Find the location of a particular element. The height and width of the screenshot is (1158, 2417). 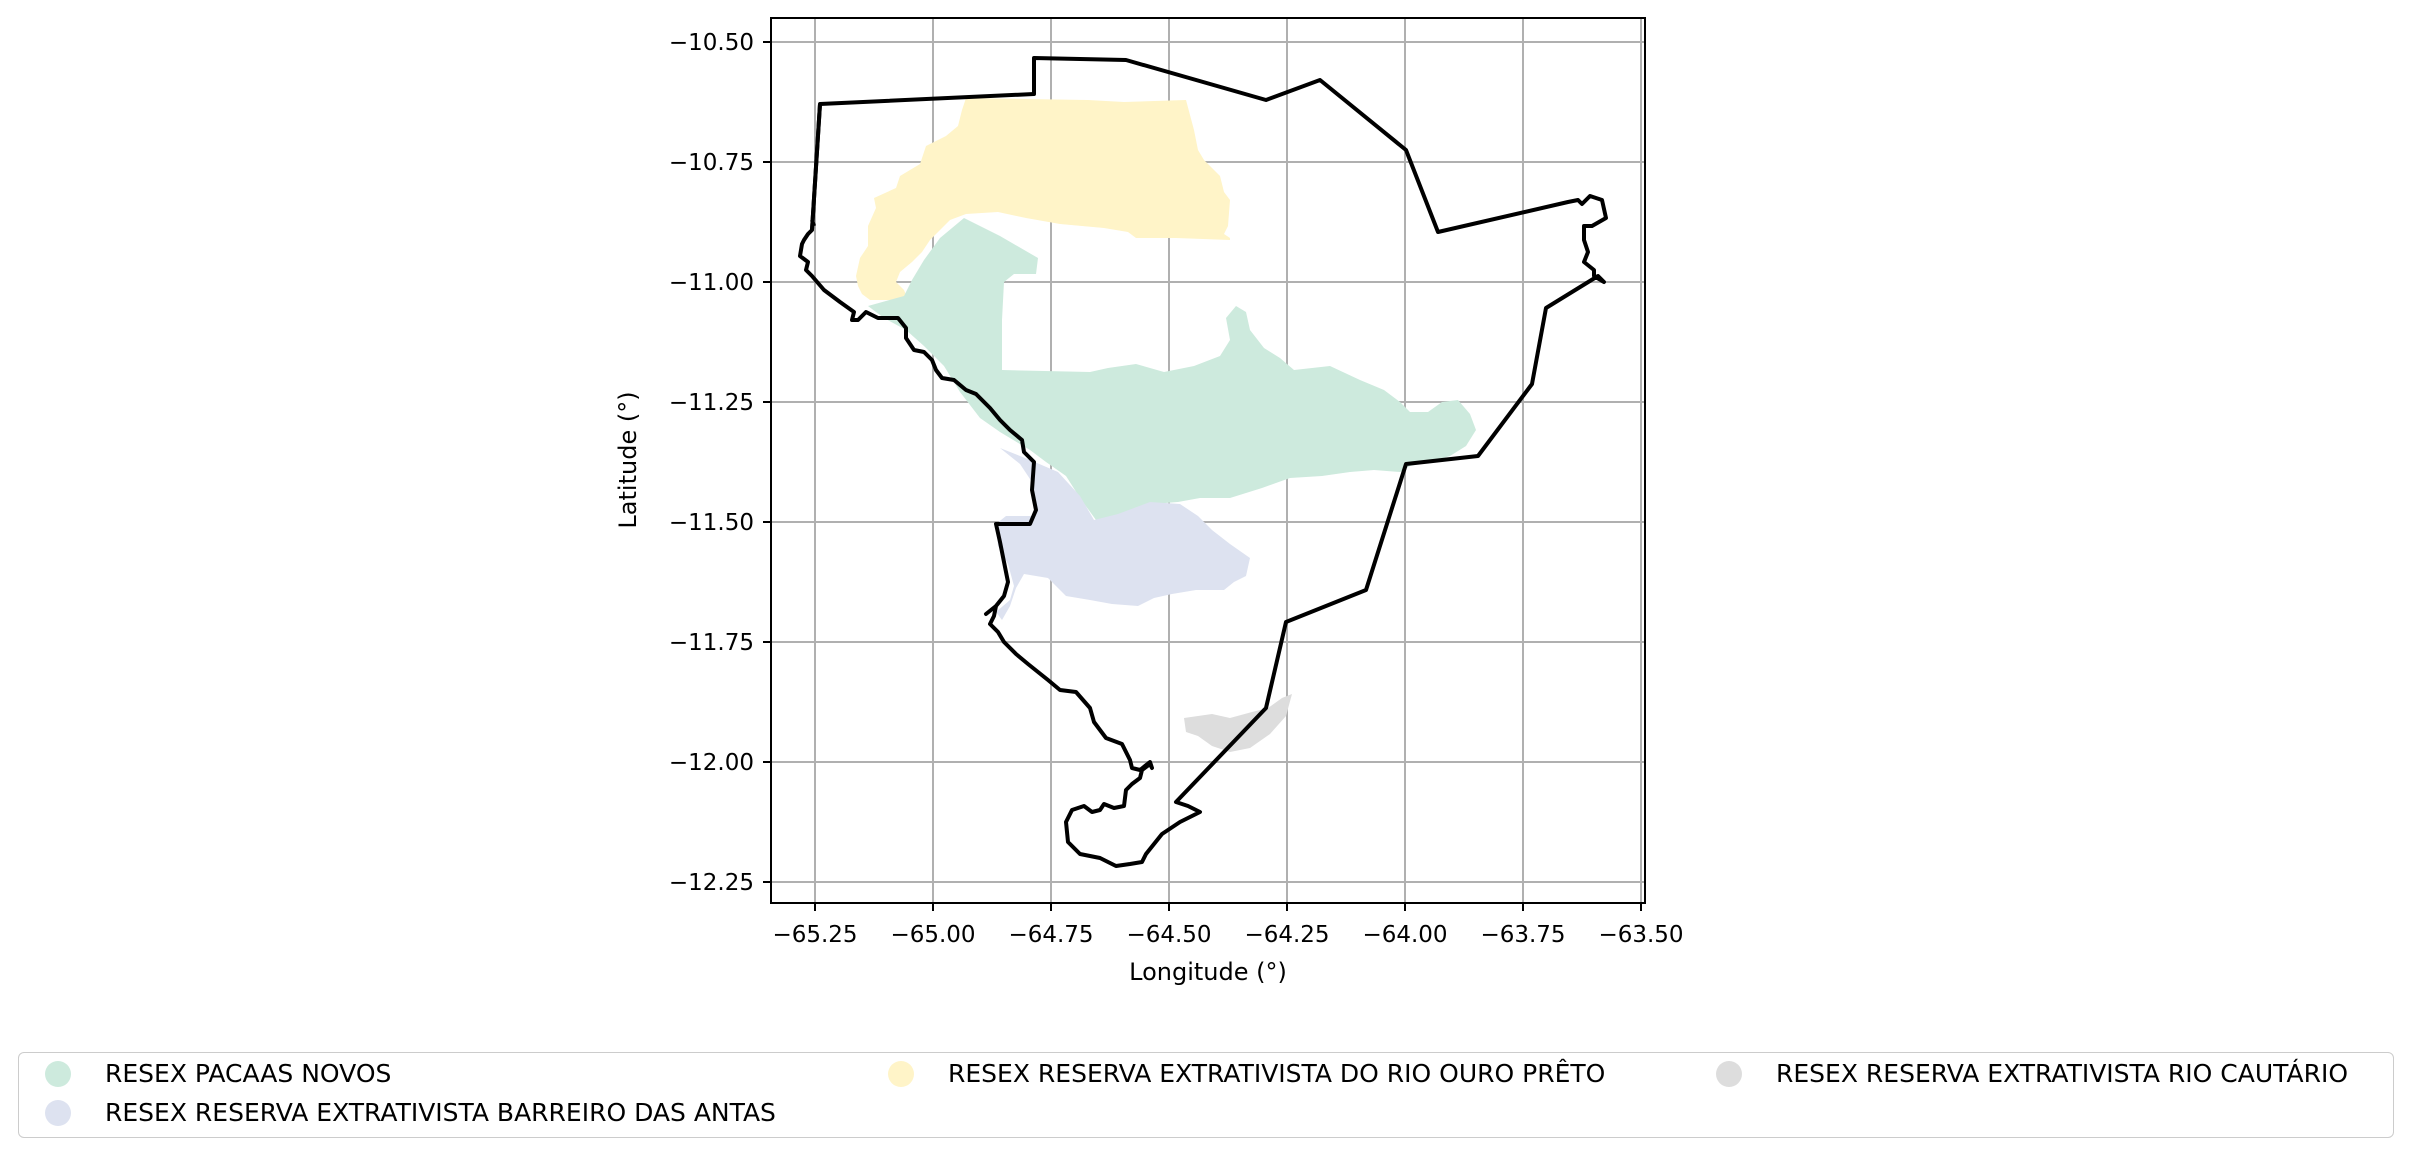

x-tick-label: −65.00 is located at coordinates (932, 935).